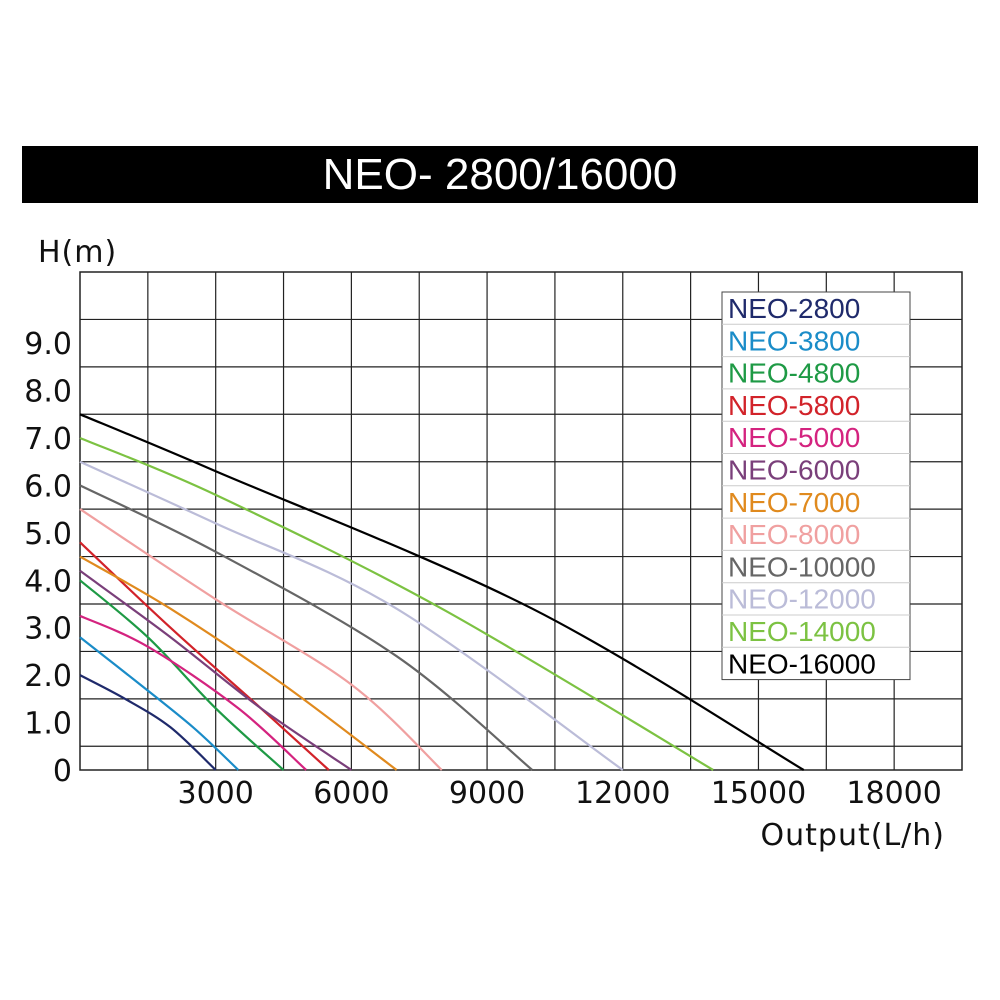 The image size is (1000, 1000). Describe the element at coordinates (48, 724) in the screenshot. I see `y-tick-label: 1.0` at that location.